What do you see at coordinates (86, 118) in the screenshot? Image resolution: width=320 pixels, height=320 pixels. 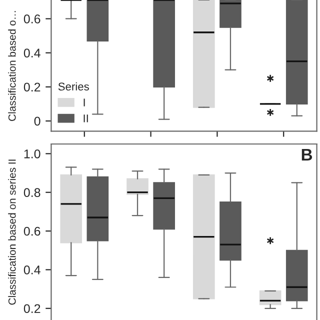 I see `legend-label: II` at bounding box center [86, 118].